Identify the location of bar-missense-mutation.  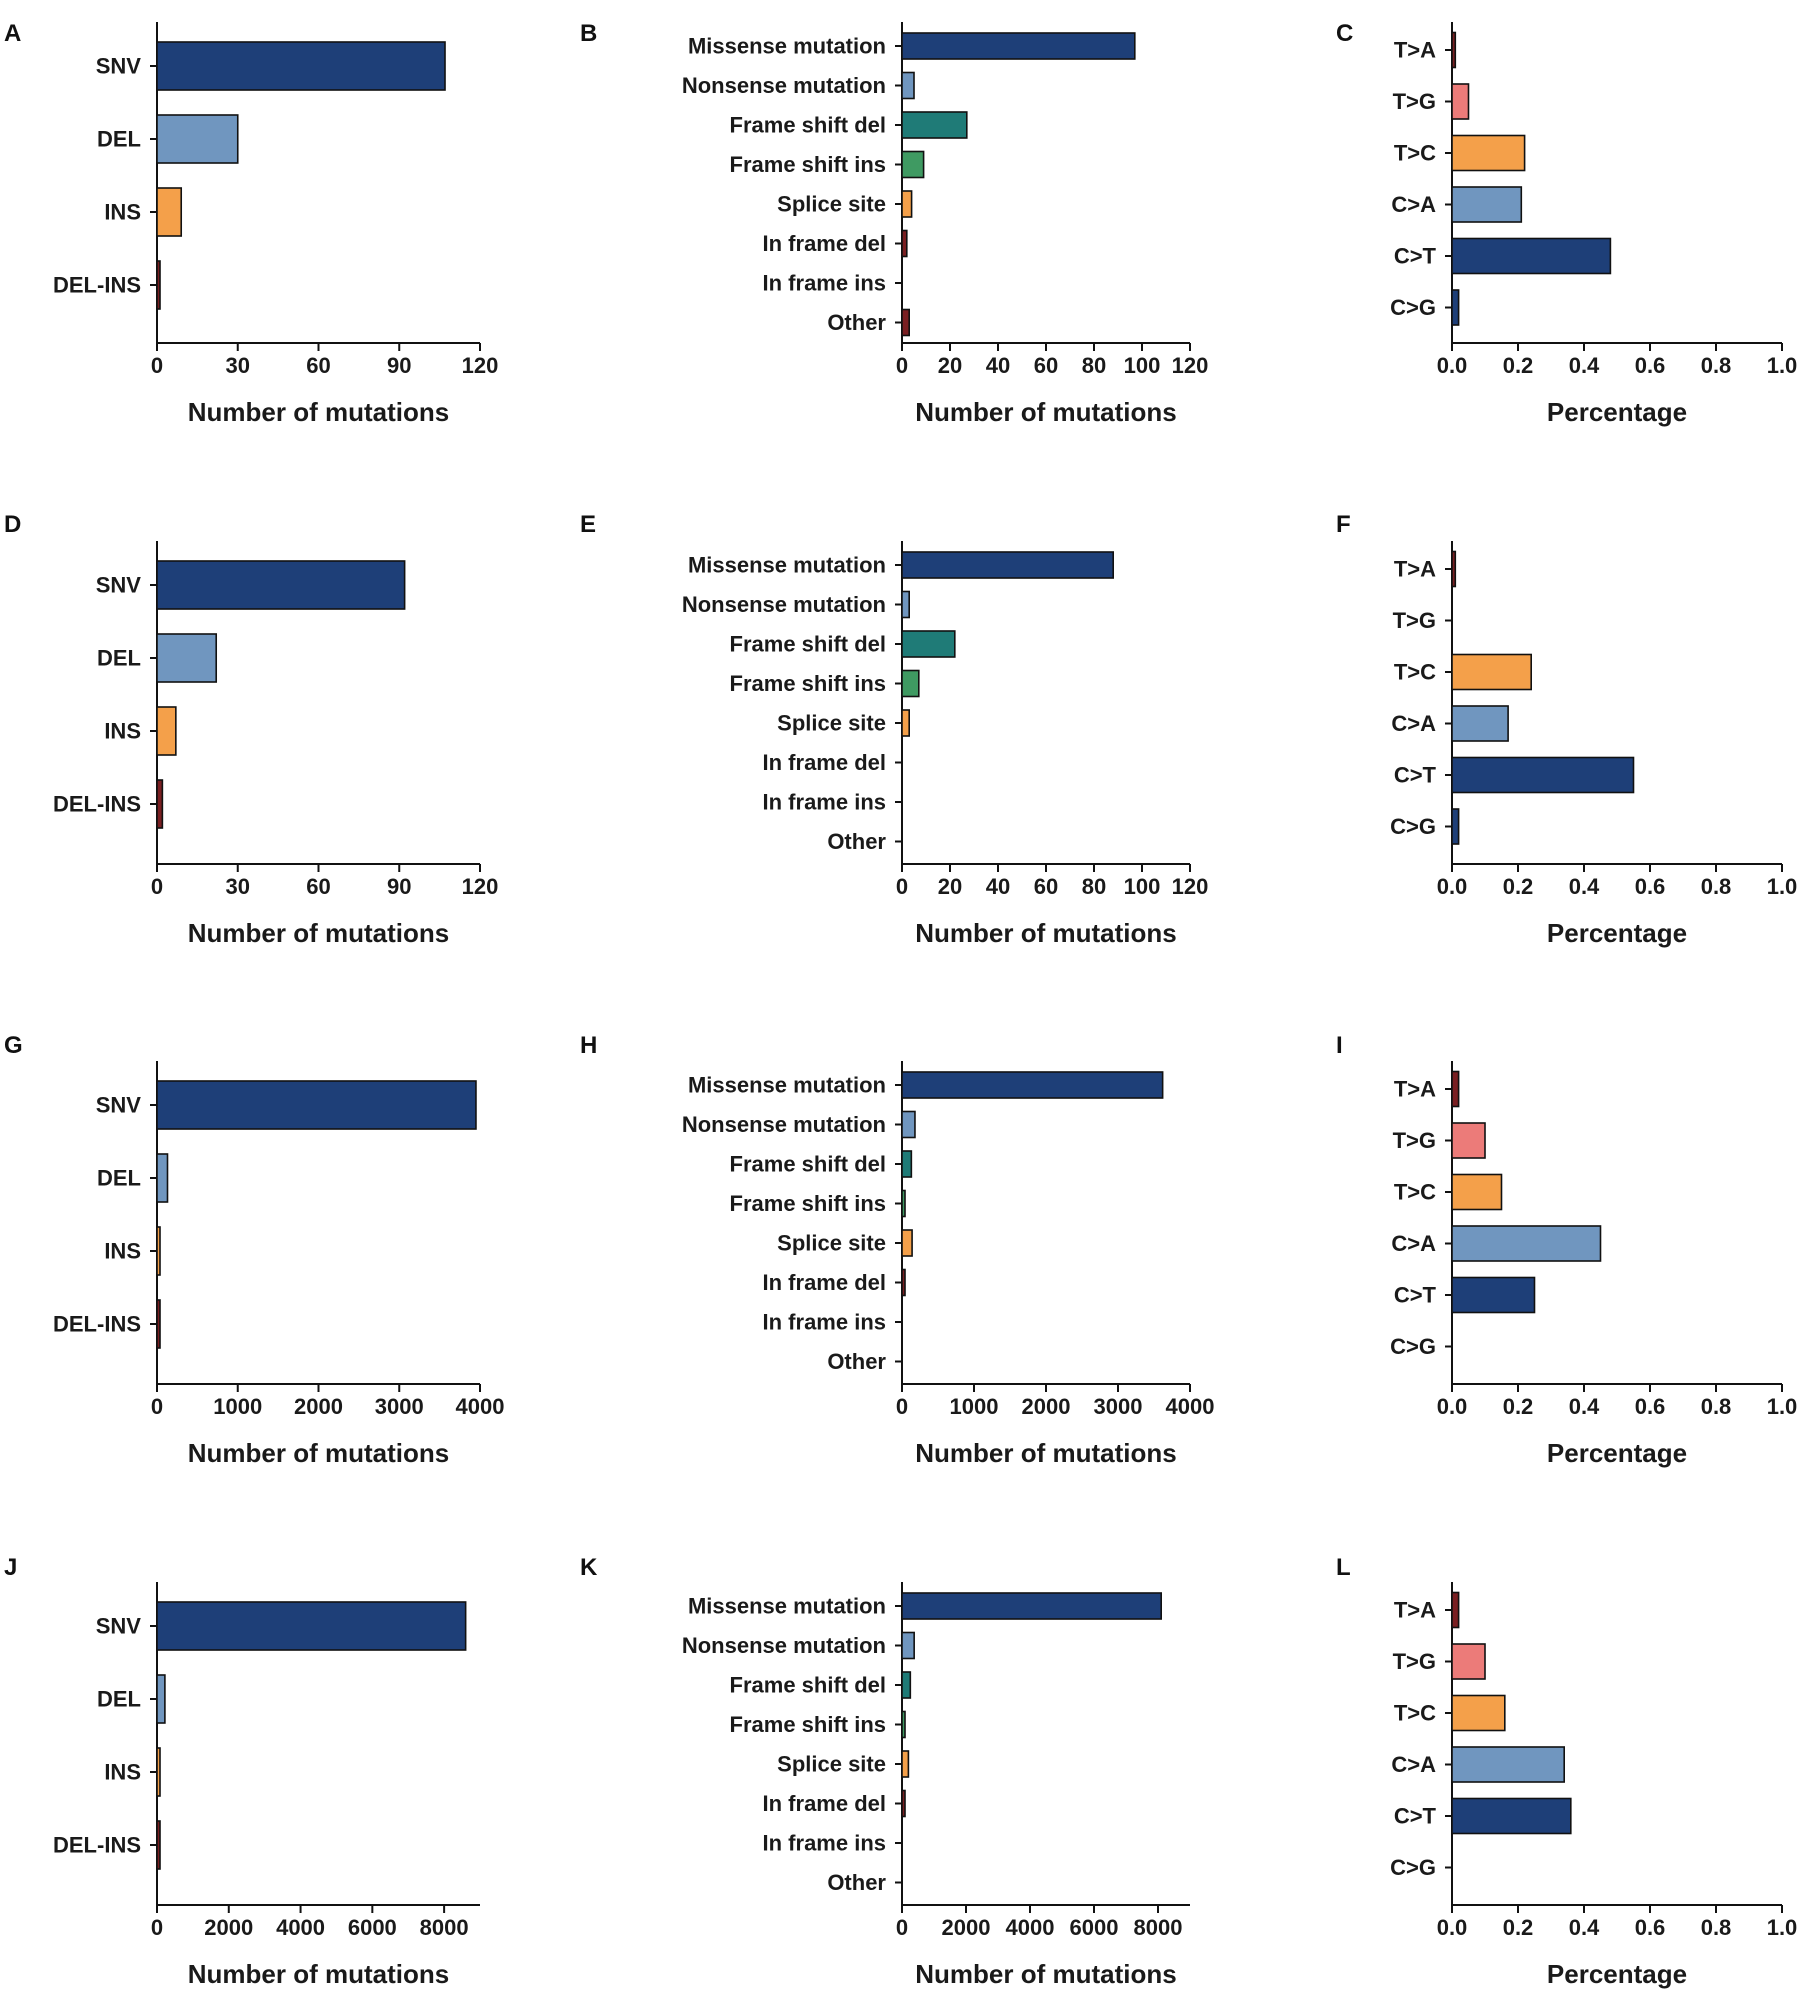
(1007, 565).